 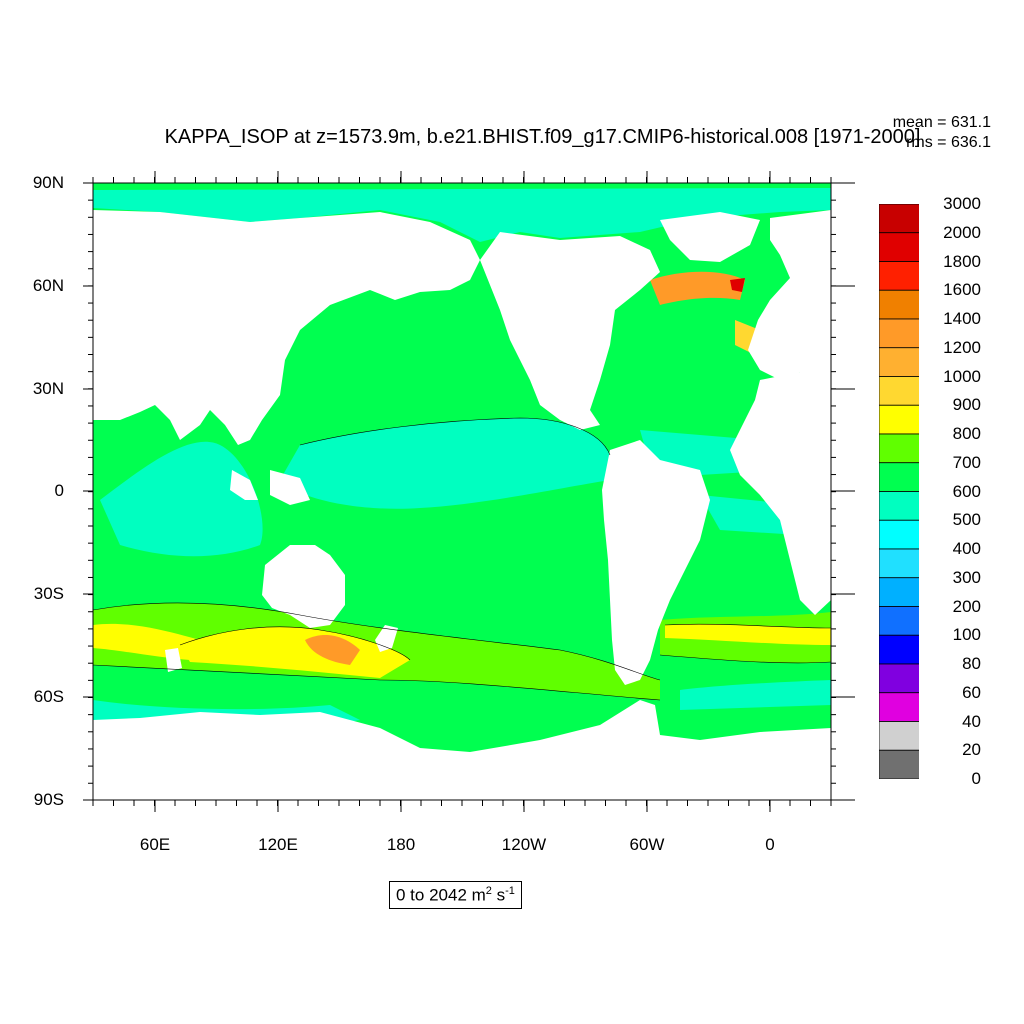 What do you see at coordinates (962, 203) in the screenshot?
I see `colorbar-label: 3000` at bounding box center [962, 203].